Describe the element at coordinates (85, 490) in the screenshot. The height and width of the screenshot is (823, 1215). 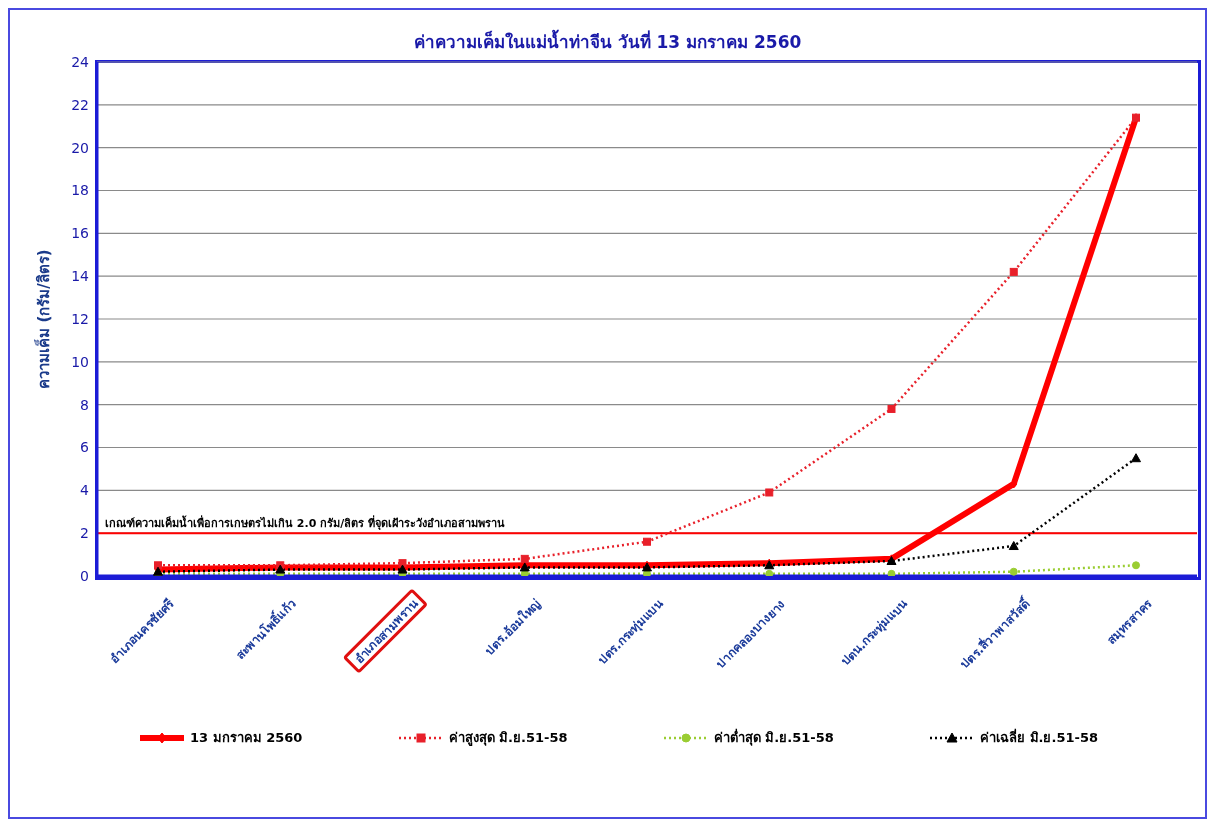
I see `y-tick-label: 4` at that location.